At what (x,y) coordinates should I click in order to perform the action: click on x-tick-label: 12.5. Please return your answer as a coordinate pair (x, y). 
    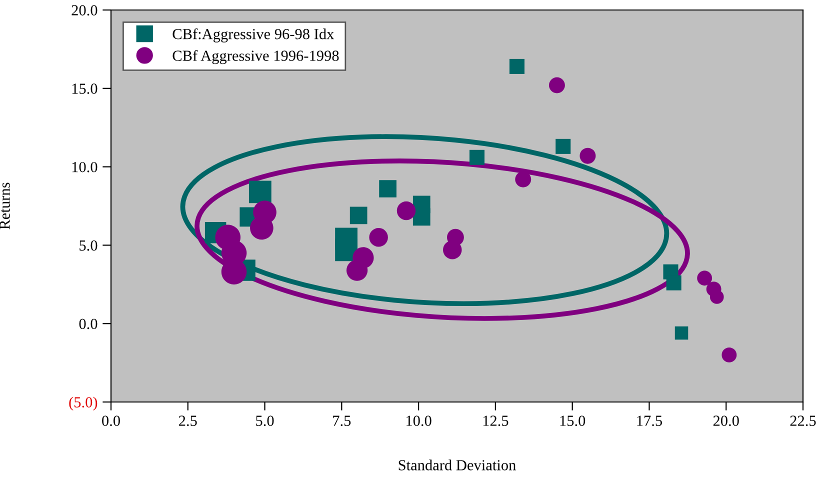
    Looking at the image, I should click on (495, 421).